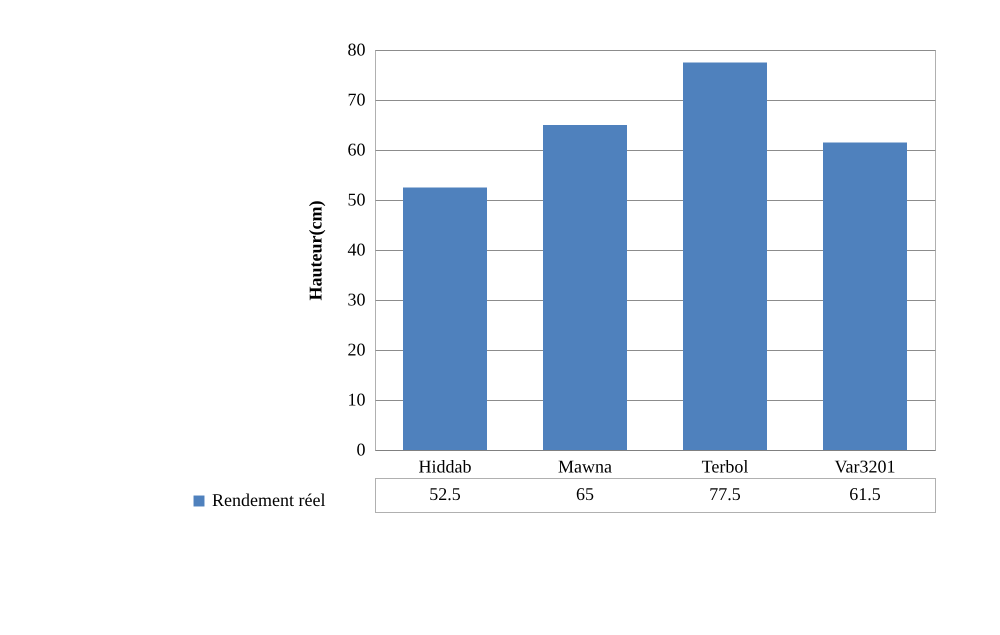 The image size is (1000, 635). Describe the element at coordinates (445, 494) in the screenshot. I see `data-label: 52.5` at that location.